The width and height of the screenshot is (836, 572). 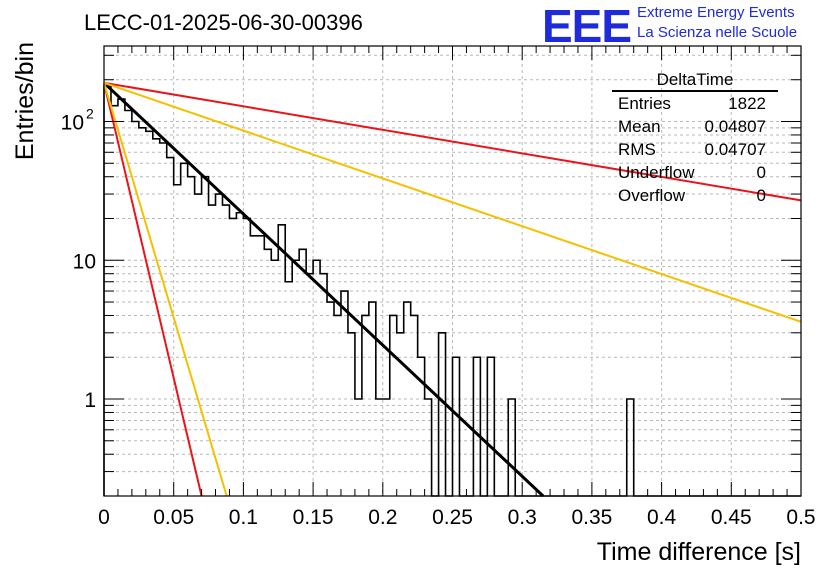 What do you see at coordinates (382, 517) in the screenshot?
I see `x-tick-label: 0.2` at bounding box center [382, 517].